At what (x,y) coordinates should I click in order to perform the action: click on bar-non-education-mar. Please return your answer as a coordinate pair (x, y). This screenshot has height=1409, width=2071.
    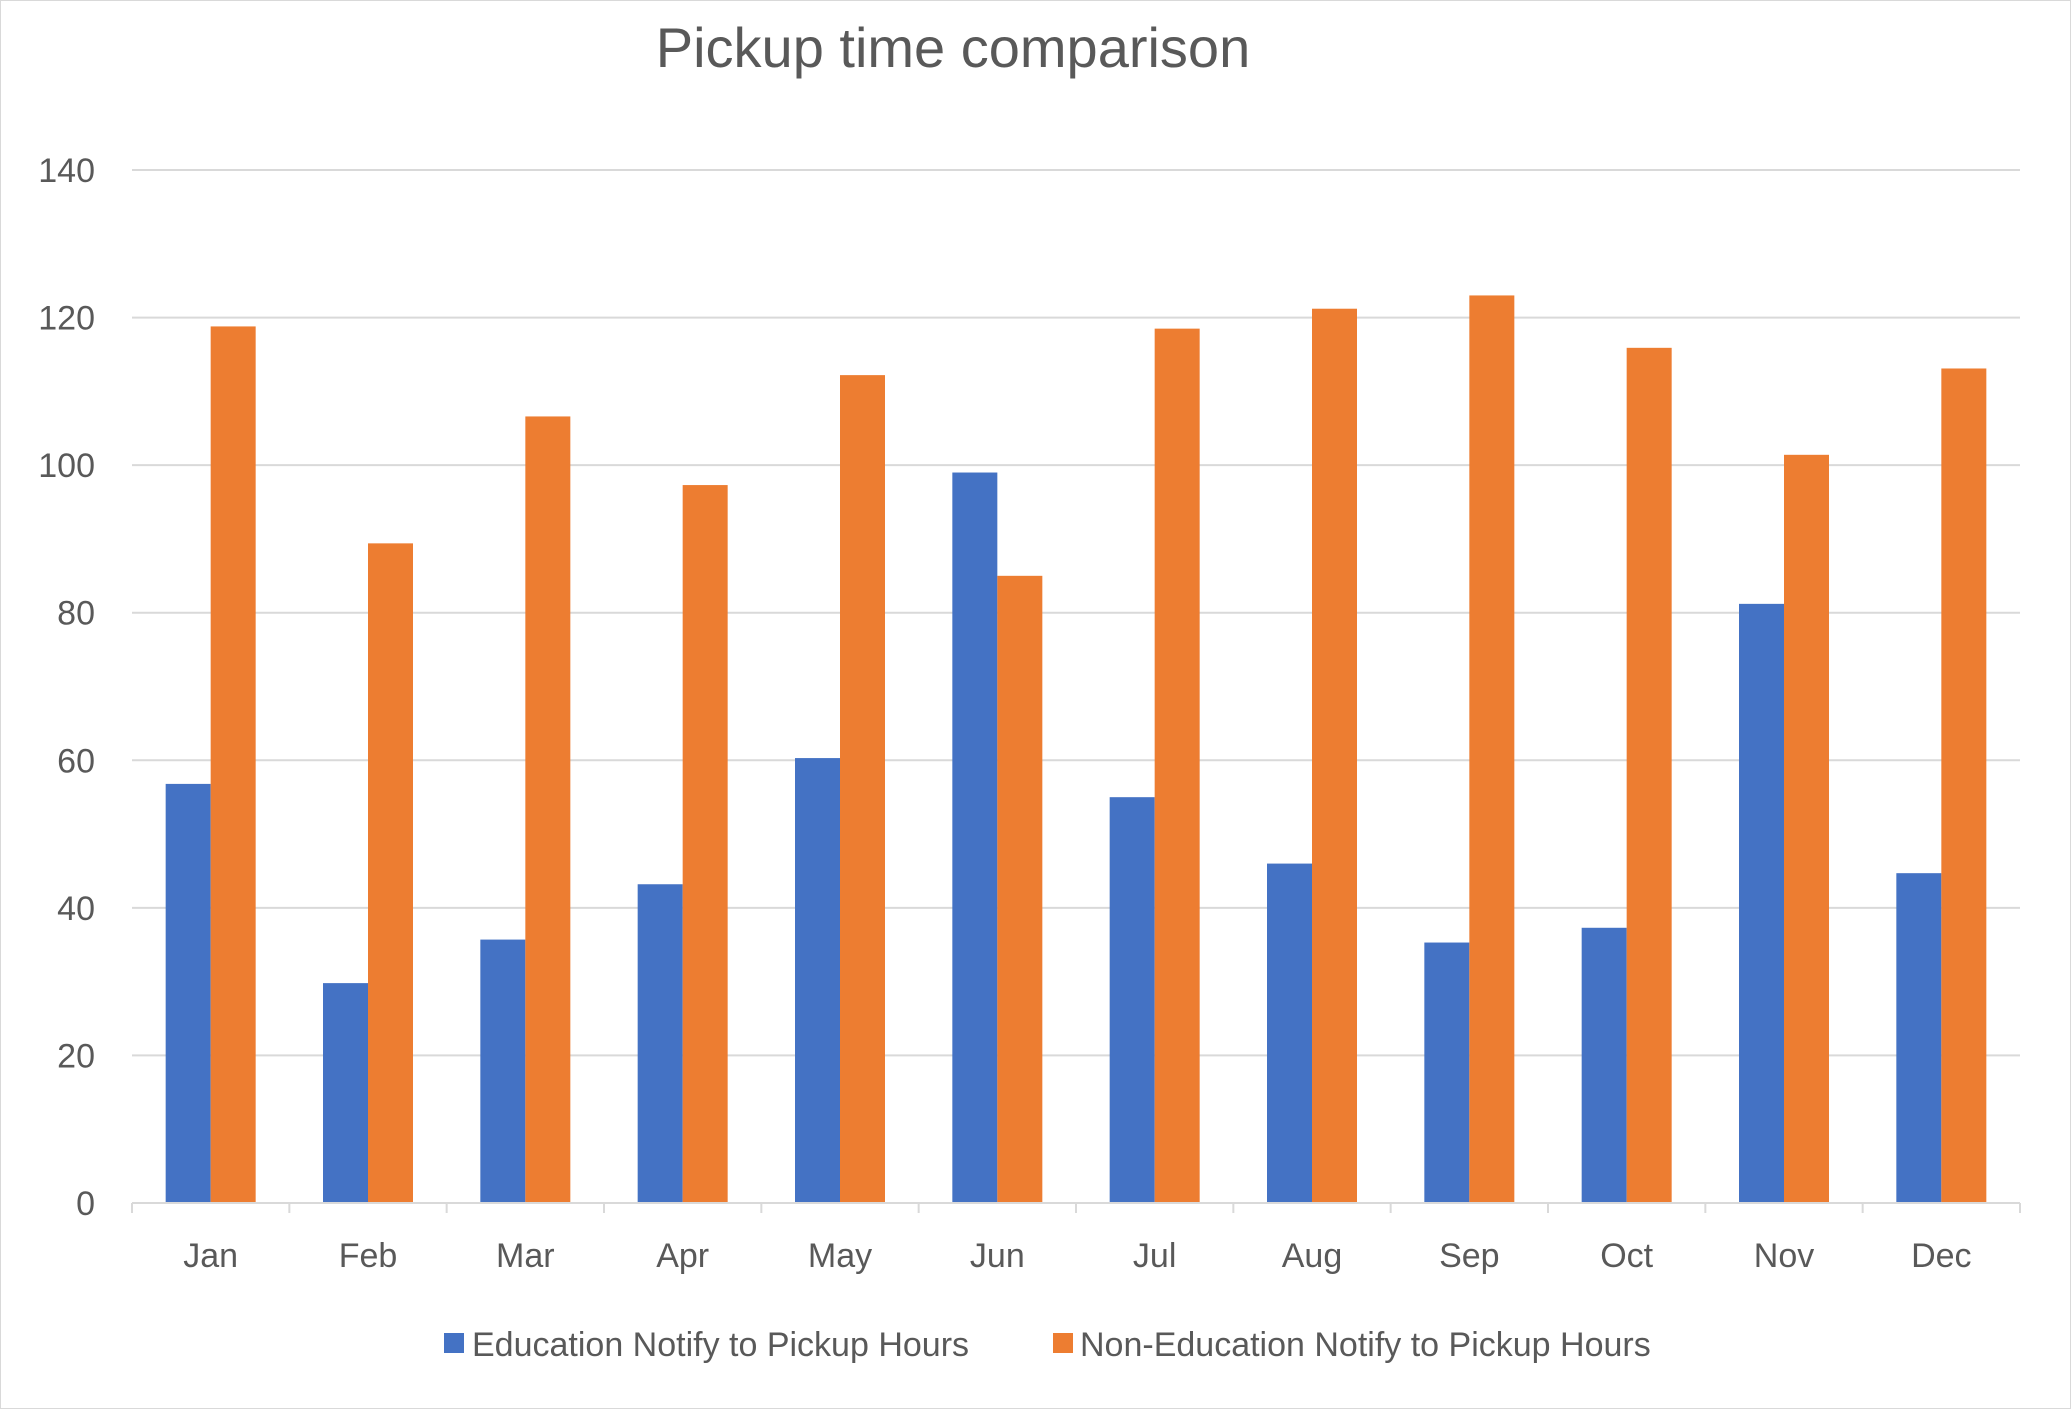
    Looking at the image, I should click on (548, 809).